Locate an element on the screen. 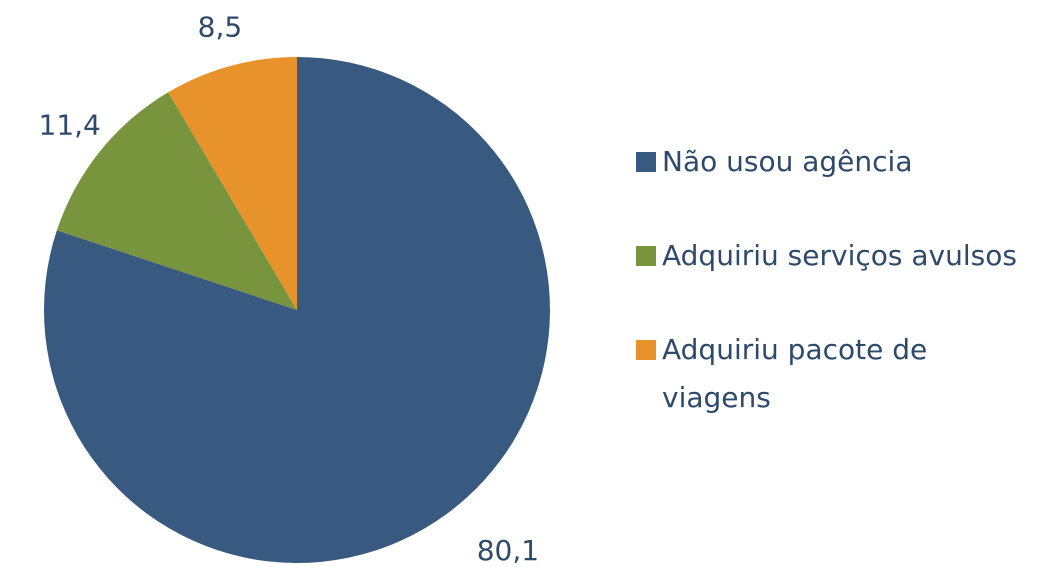  legend-item: Não usou agência is located at coordinates (826, 162).